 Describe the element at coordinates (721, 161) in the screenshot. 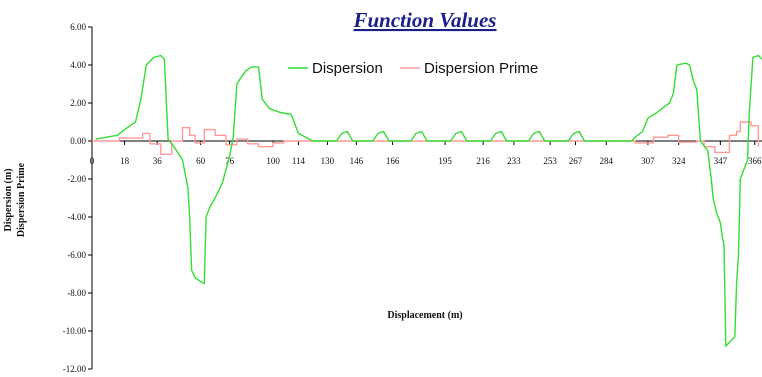

I see `x-tick-label: 347` at that location.